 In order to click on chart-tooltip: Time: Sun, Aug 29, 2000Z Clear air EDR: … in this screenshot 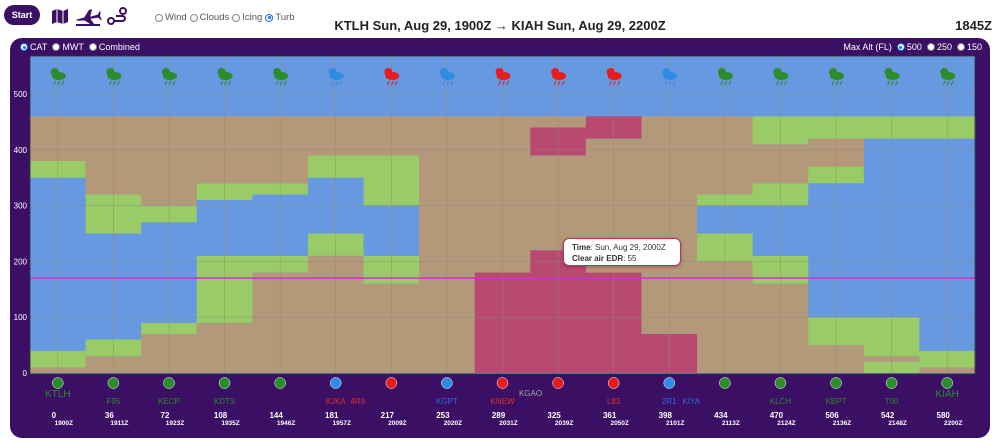, I will do `click(622, 252)`.